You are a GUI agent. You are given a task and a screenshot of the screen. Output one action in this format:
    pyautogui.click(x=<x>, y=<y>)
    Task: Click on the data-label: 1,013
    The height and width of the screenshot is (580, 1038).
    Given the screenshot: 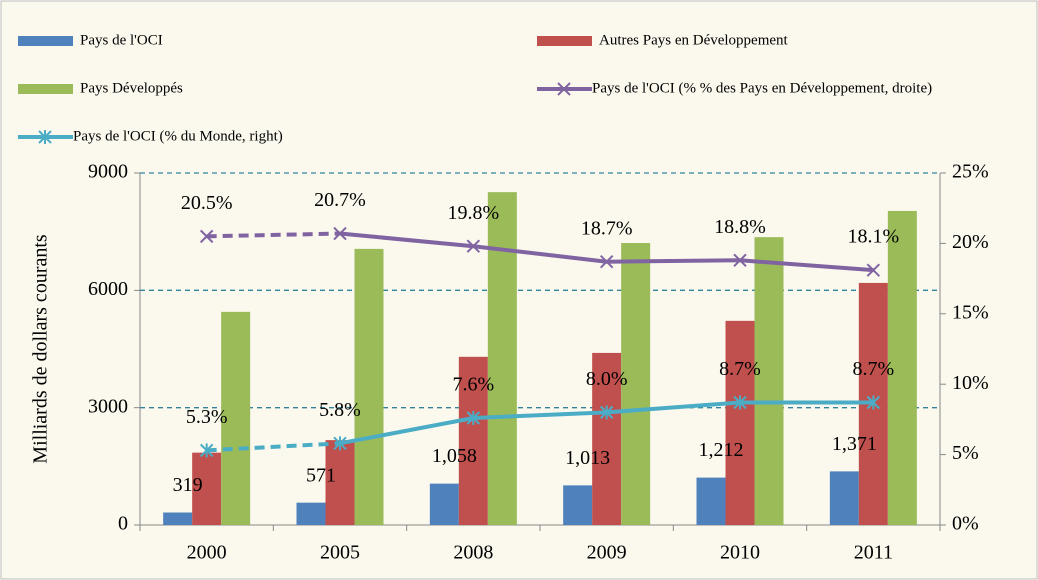 What is the action you would take?
    pyautogui.click(x=587, y=458)
    